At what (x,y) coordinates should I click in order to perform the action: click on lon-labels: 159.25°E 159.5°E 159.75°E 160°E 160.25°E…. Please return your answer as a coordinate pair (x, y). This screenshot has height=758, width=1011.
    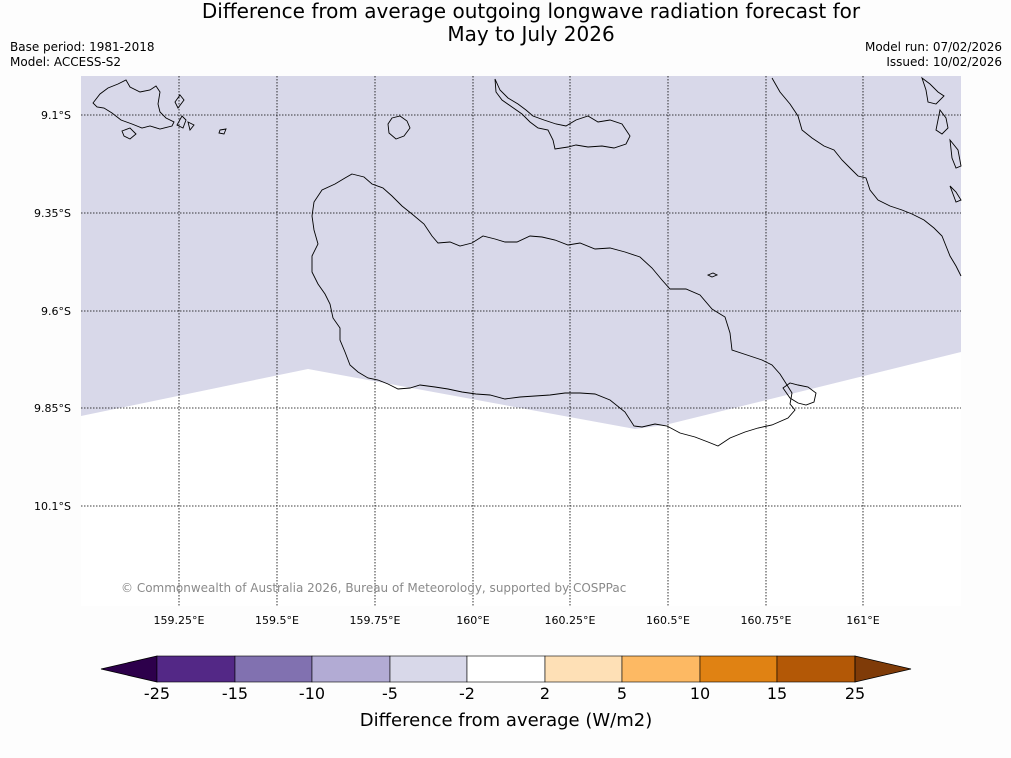
    Looking at the image, I should click on (517, 620).